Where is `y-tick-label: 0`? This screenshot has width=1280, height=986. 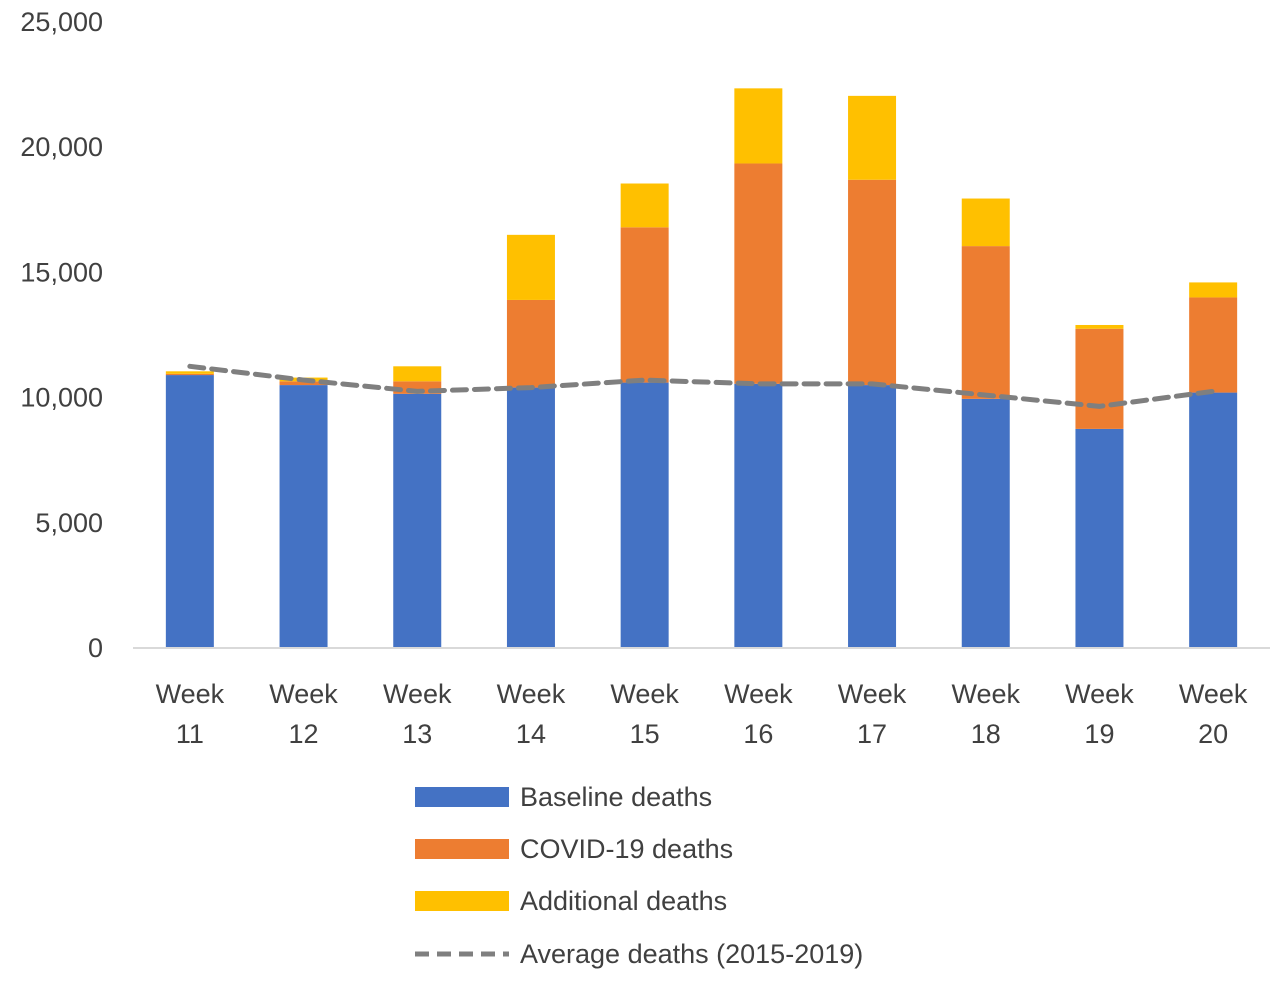 y-tick-label: 0 is located at coordinates (95, 648).